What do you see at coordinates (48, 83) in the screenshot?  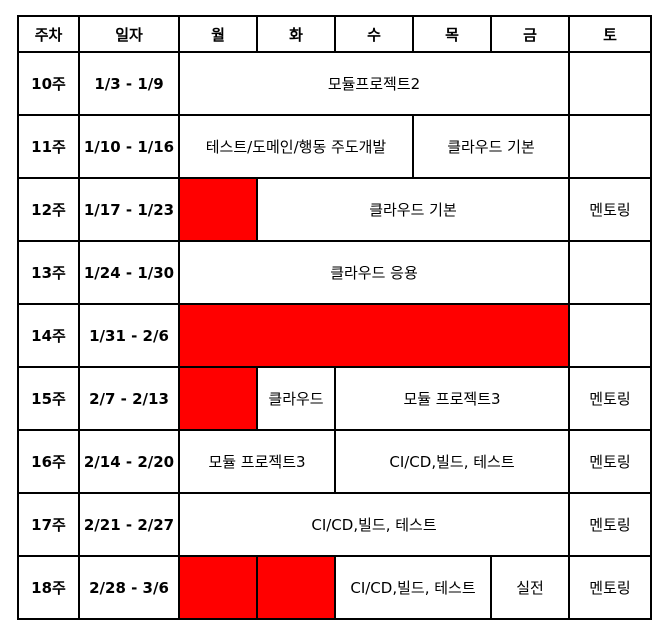 I see `week-cell: 10주` at bounding box center [48, 83].